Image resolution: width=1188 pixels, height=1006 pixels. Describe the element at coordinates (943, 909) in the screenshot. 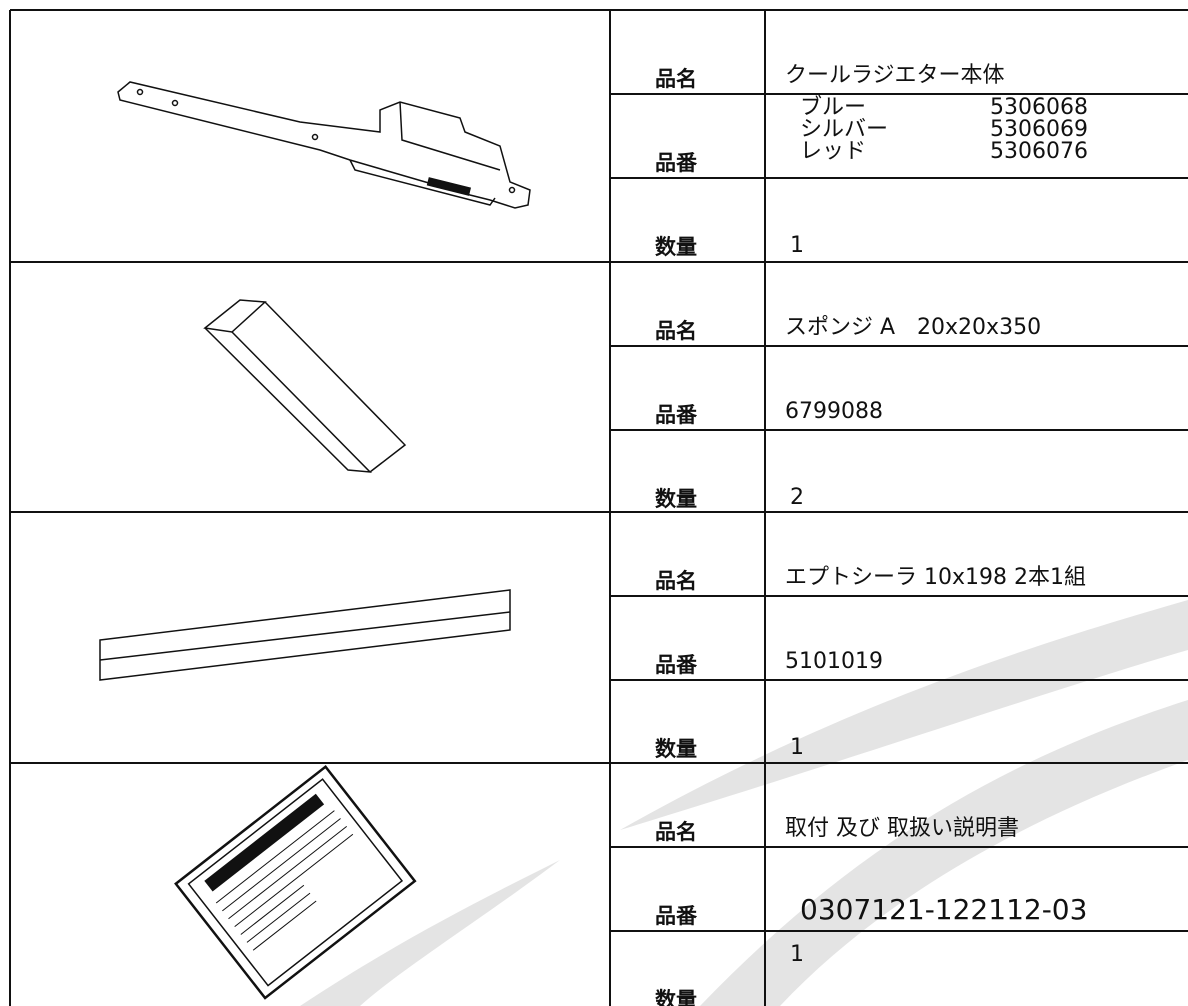

I see `item-code: 0307121-122112-03` at that location.